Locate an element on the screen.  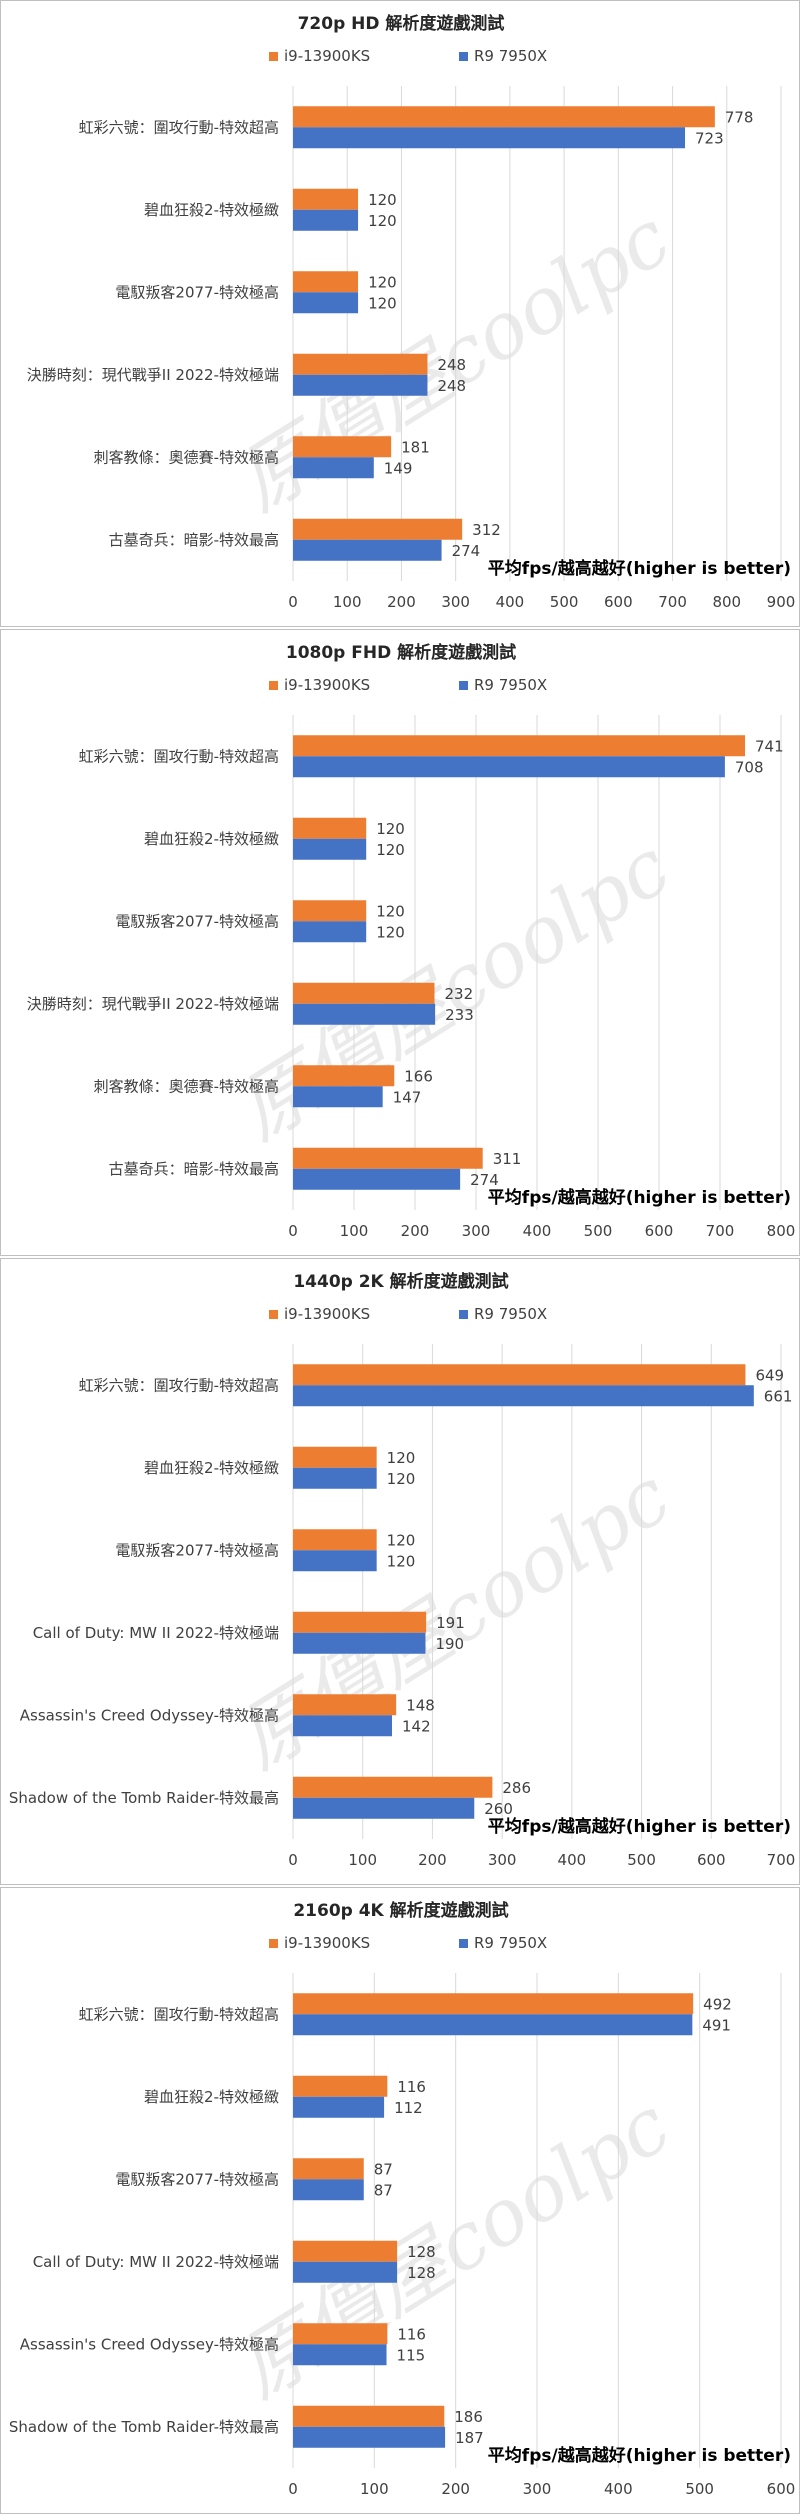
x-tick-label: 900 is located at coordinates (781, 602).